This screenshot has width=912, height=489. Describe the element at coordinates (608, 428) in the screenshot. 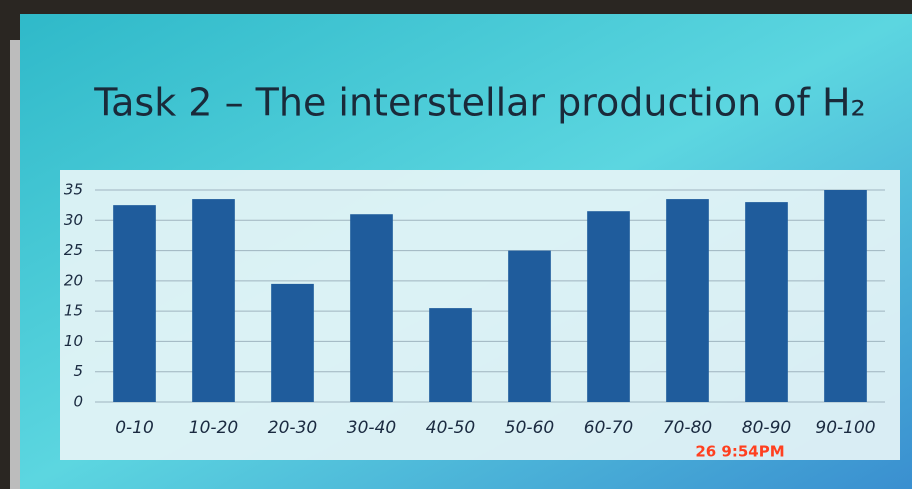

I see `x-tick-label: 60-70` at that location.